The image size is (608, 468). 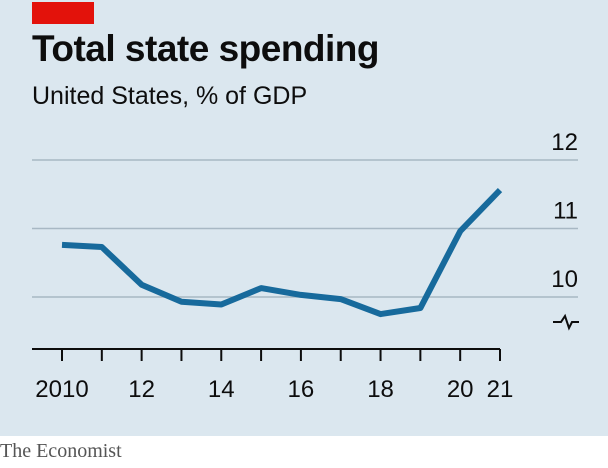 What do you see at coordinates (61, 451) in the screenshot?
I see `source-credit: The Economist` at bounding box center [61, 451].